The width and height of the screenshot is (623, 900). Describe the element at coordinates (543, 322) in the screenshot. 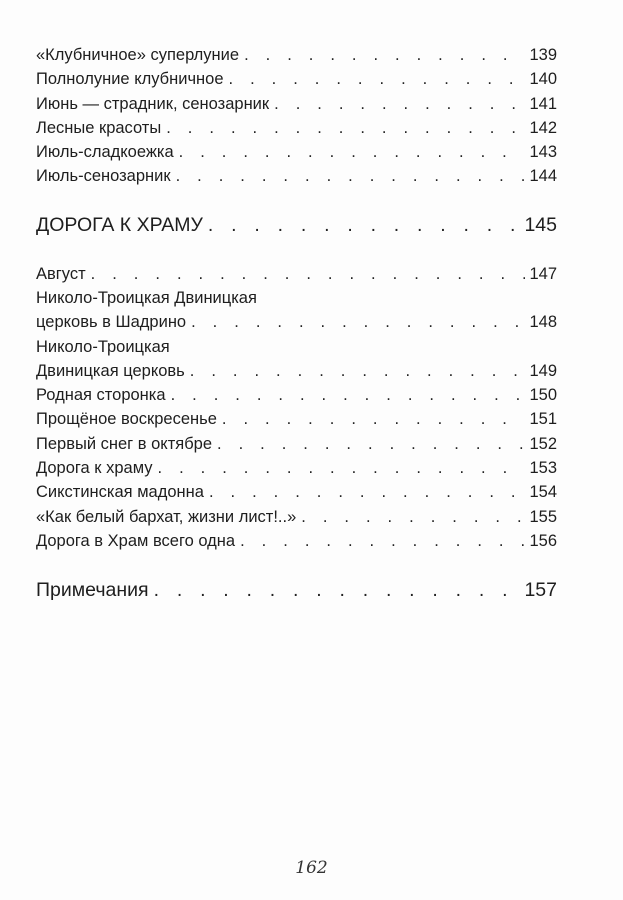

I see `entry-page-number: 148` at that location.